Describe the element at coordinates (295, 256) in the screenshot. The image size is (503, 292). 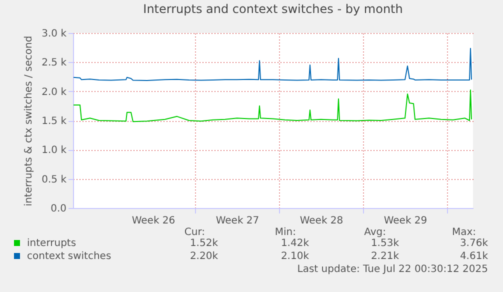
I see `text: 2.10k` at that location.